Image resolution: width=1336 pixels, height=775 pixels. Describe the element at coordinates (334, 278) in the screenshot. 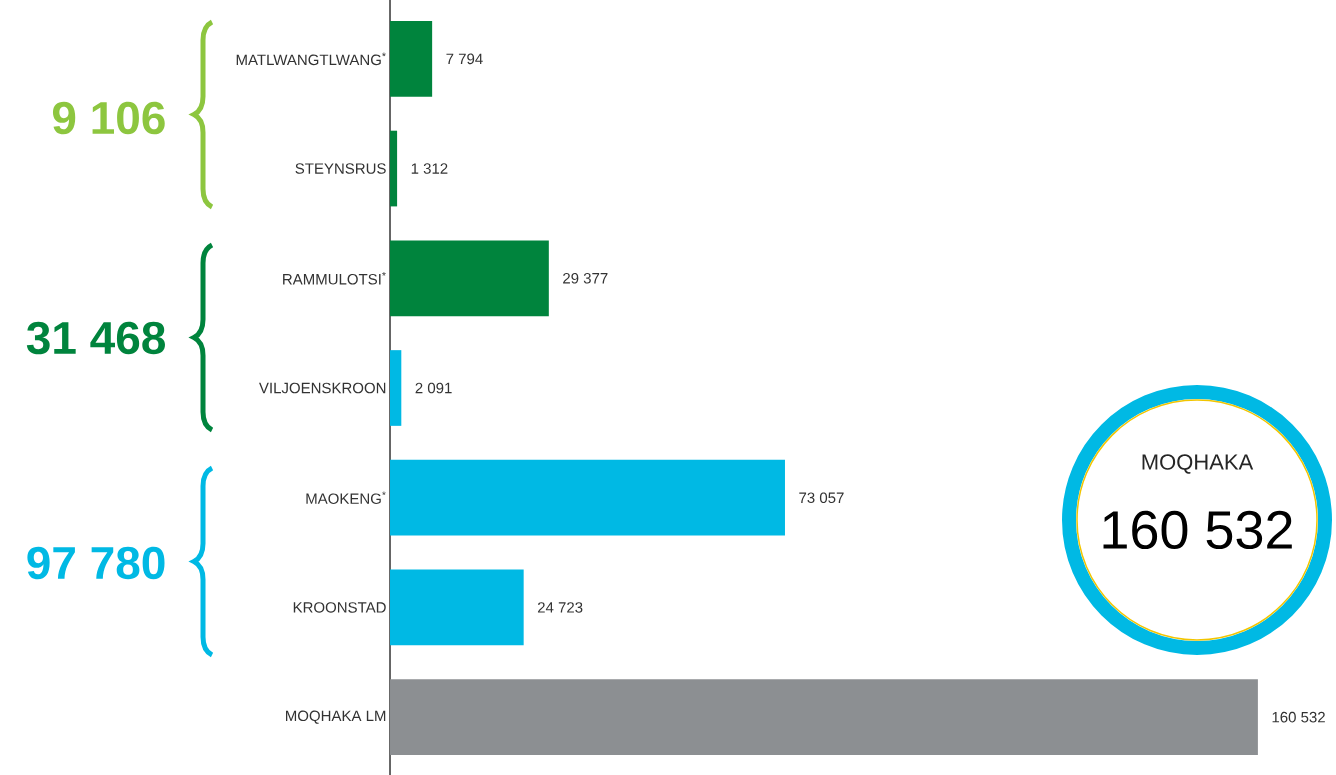

I see `y-tick-label: RAMMULOTSI$^{*}$` at that location.